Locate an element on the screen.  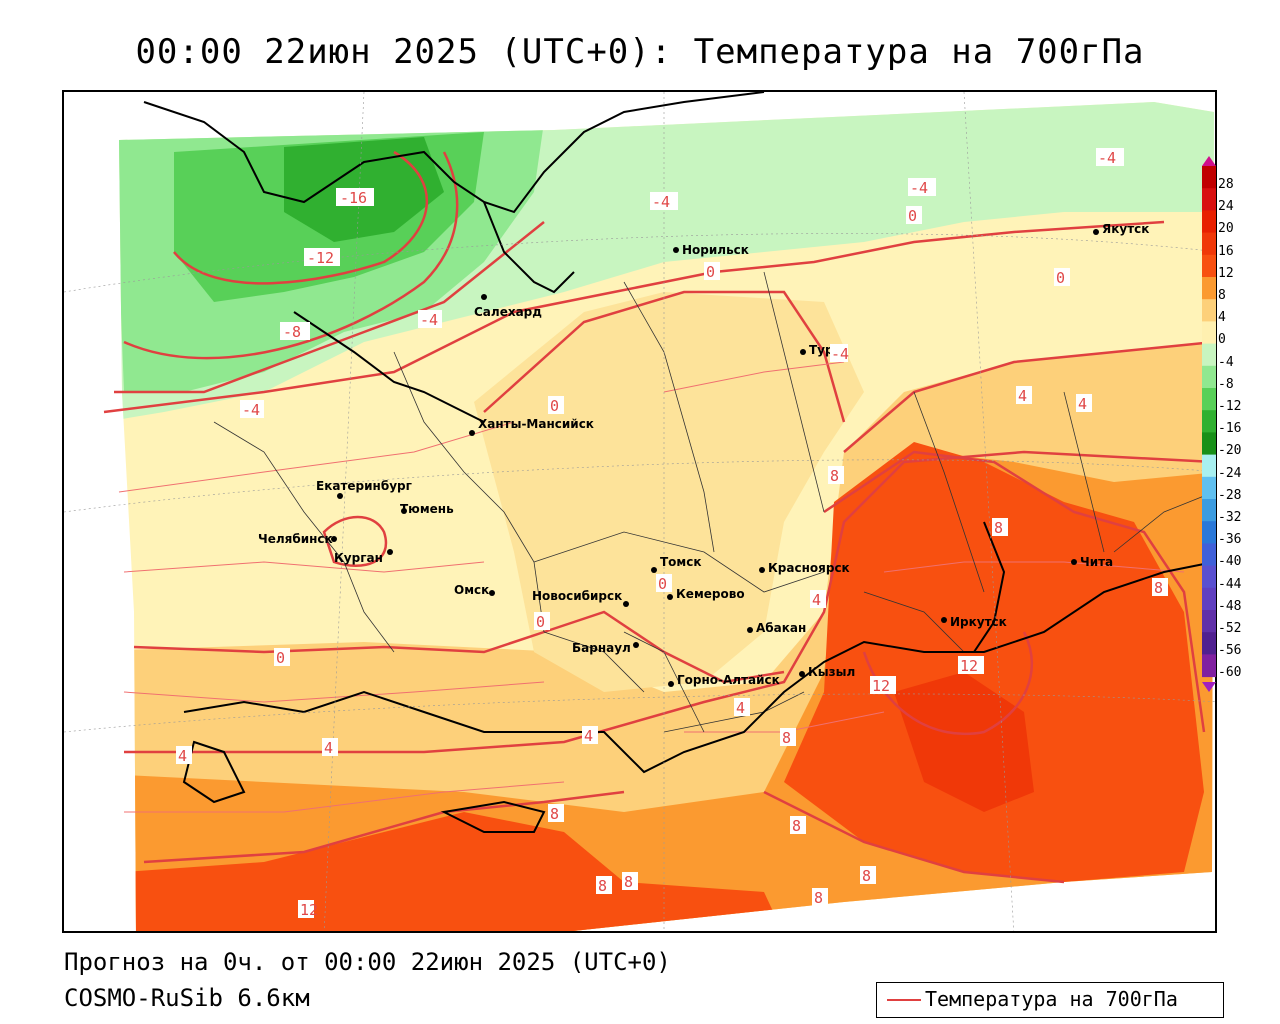
svg-text: Томск is located at coordinates (681, 562).